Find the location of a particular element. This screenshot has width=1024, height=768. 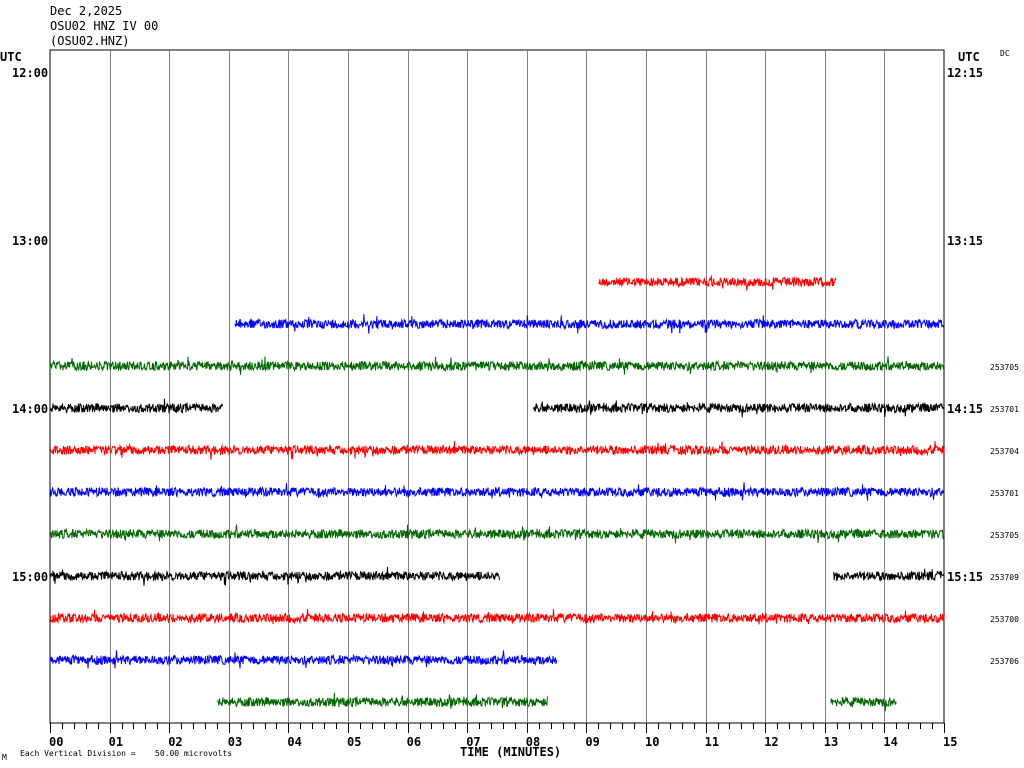

right-time-3: 15:15 is located at coordinates (965, 577).